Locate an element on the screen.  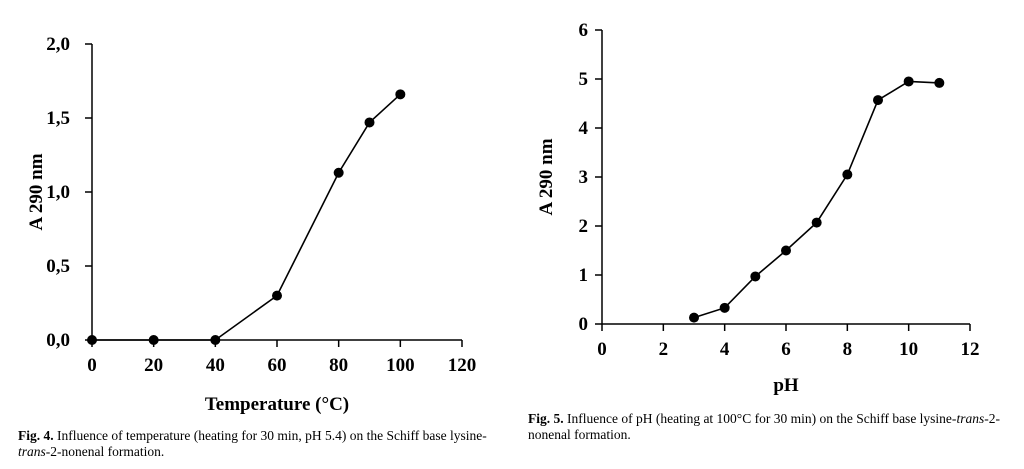
fig4-x-tick-label: 80 is located at coordinates (338, 365).